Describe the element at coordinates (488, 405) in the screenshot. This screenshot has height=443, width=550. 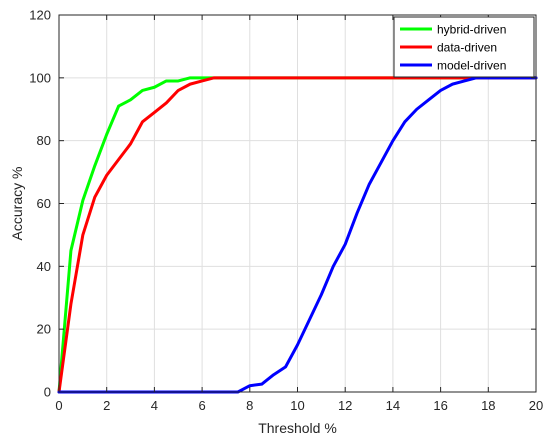
I see `x-tick-label: 18` at that location.